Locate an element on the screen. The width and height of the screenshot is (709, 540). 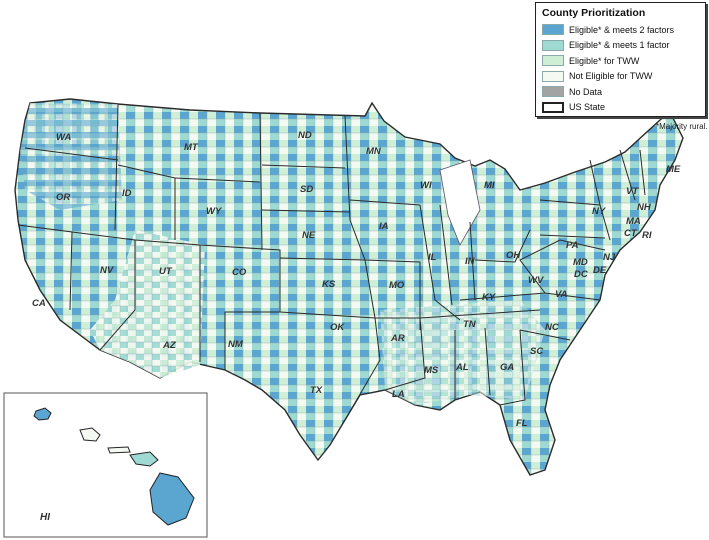
state-label-nj: NJ is located at coordinates (609, 257).